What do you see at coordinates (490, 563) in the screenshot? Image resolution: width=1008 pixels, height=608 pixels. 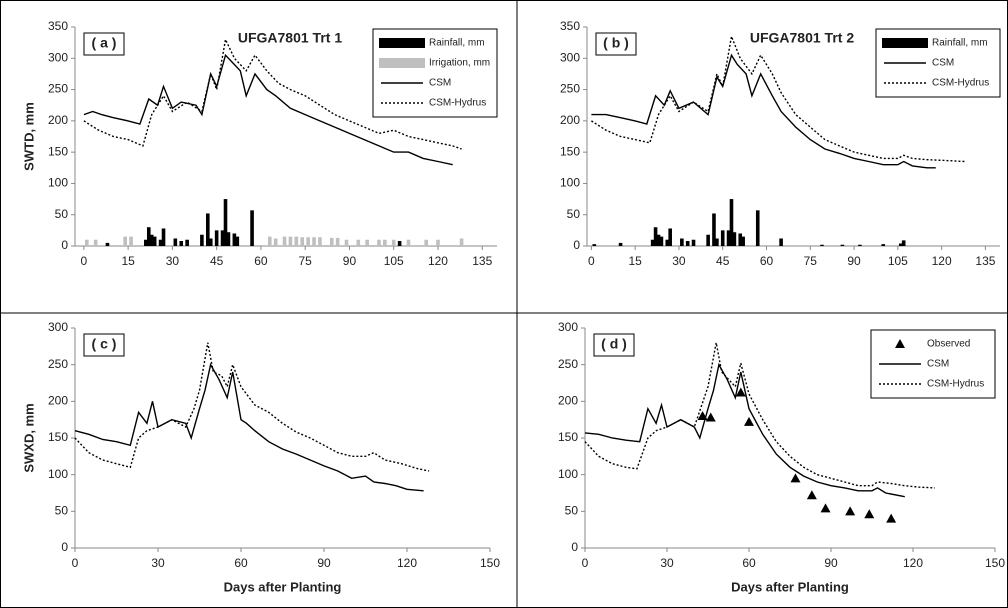 I see `x-tick-label: 150` at bounding box center [490, 563].